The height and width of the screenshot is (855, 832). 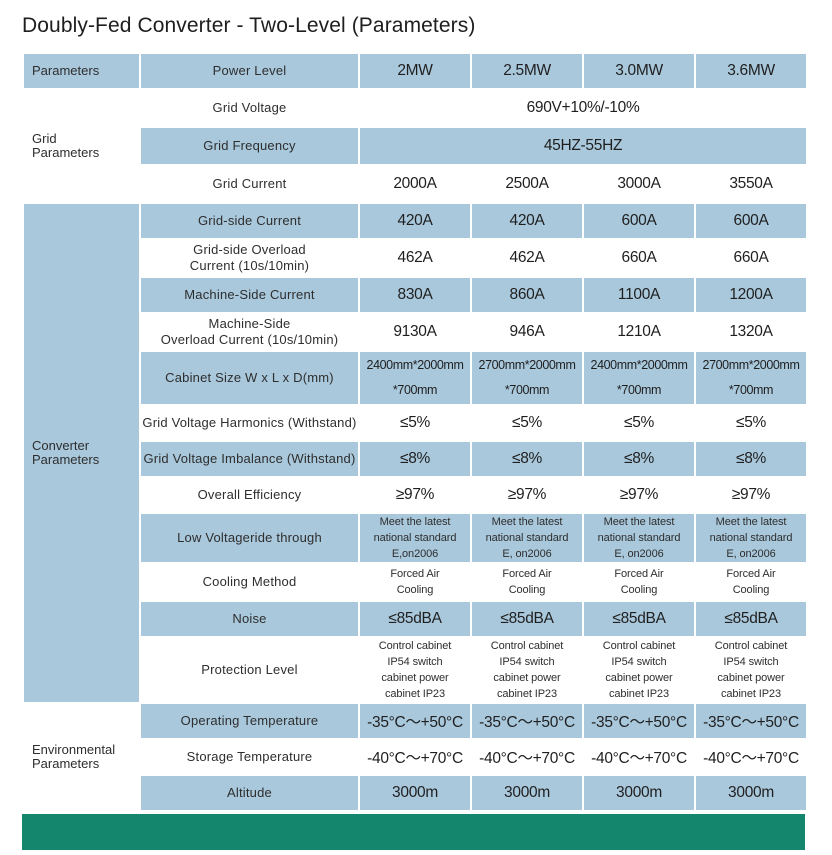 I want to click on converter-value-5-4: 2700mm*2000mm *700mm, so click(x=751, y=378).